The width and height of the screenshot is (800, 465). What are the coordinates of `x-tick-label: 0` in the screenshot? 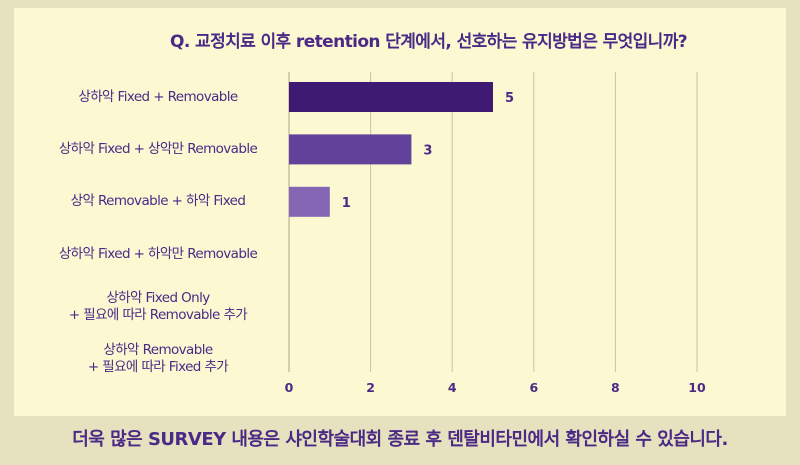 It's located at (289, 387).